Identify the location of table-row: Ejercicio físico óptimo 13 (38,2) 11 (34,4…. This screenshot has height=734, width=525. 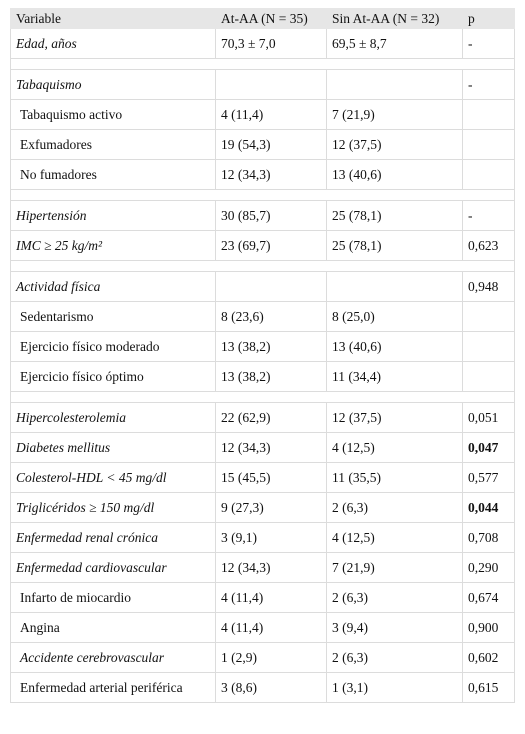
(262, 376).